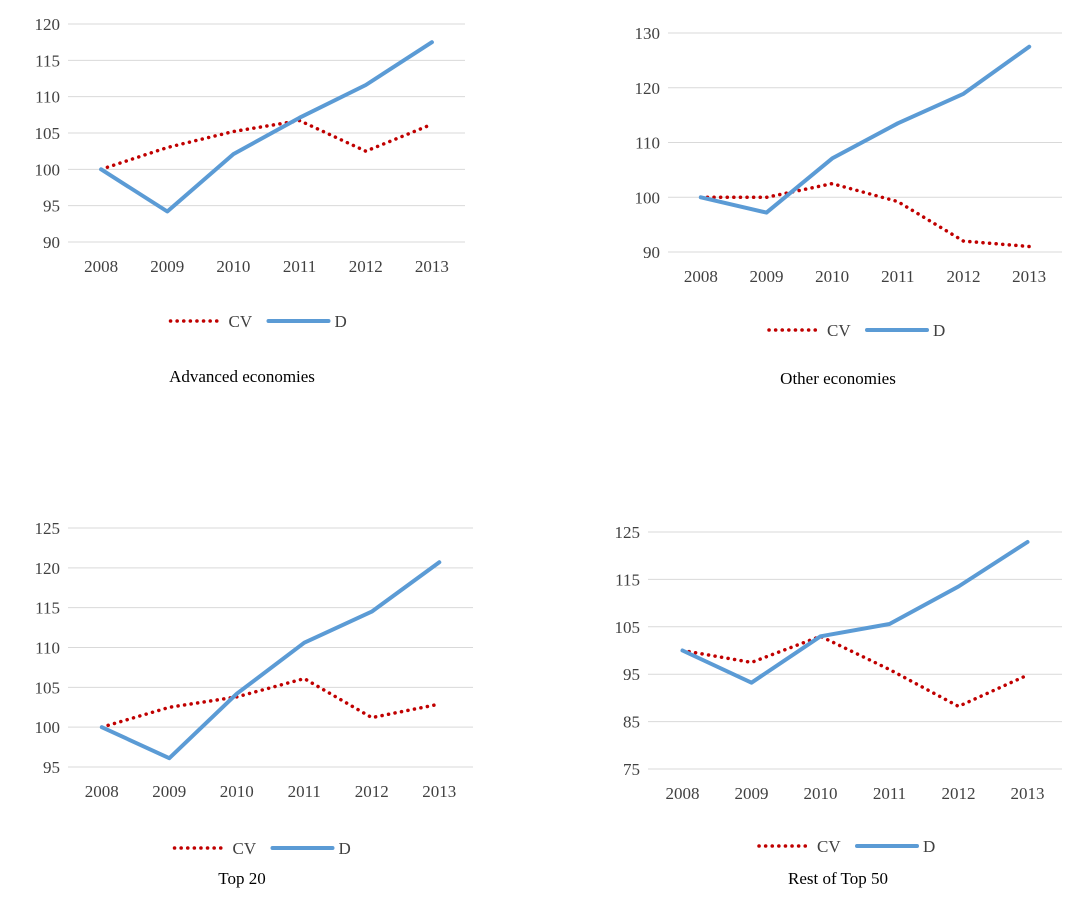  Describe the element at coordinates (838, 878) in the screenshot. I see `chart-caption: Rest of Top 50` at that location.